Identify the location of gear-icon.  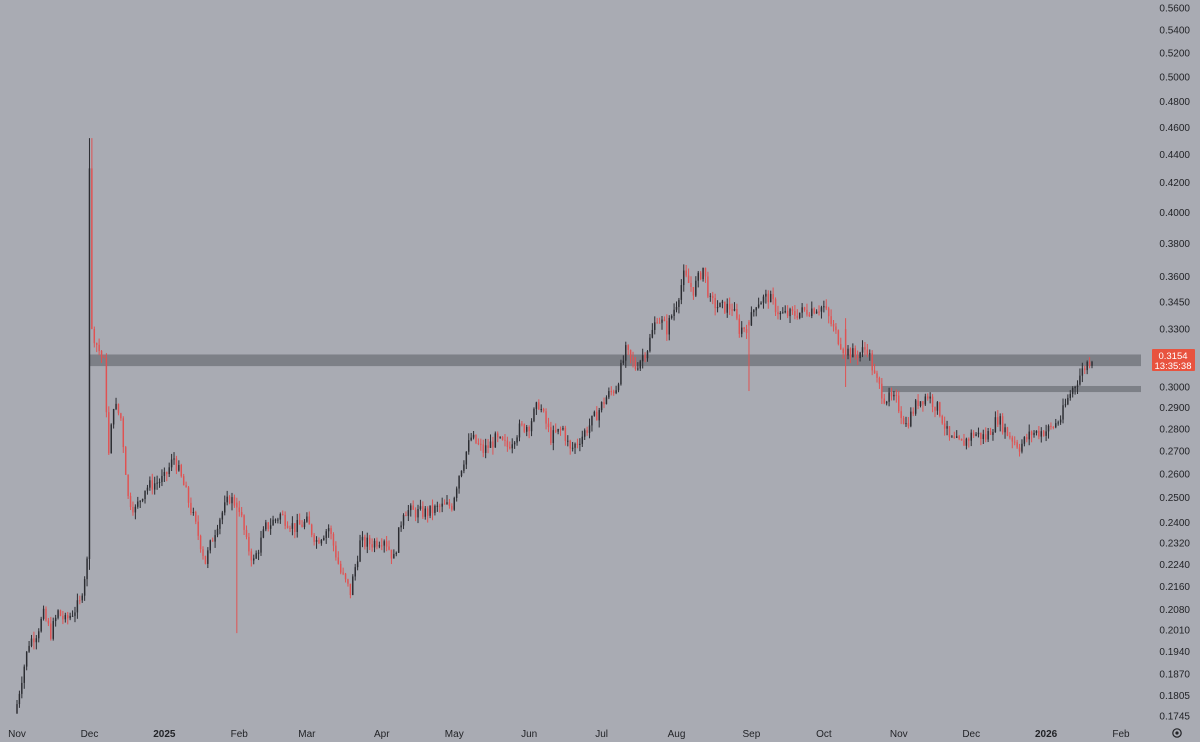
(1177, 733).